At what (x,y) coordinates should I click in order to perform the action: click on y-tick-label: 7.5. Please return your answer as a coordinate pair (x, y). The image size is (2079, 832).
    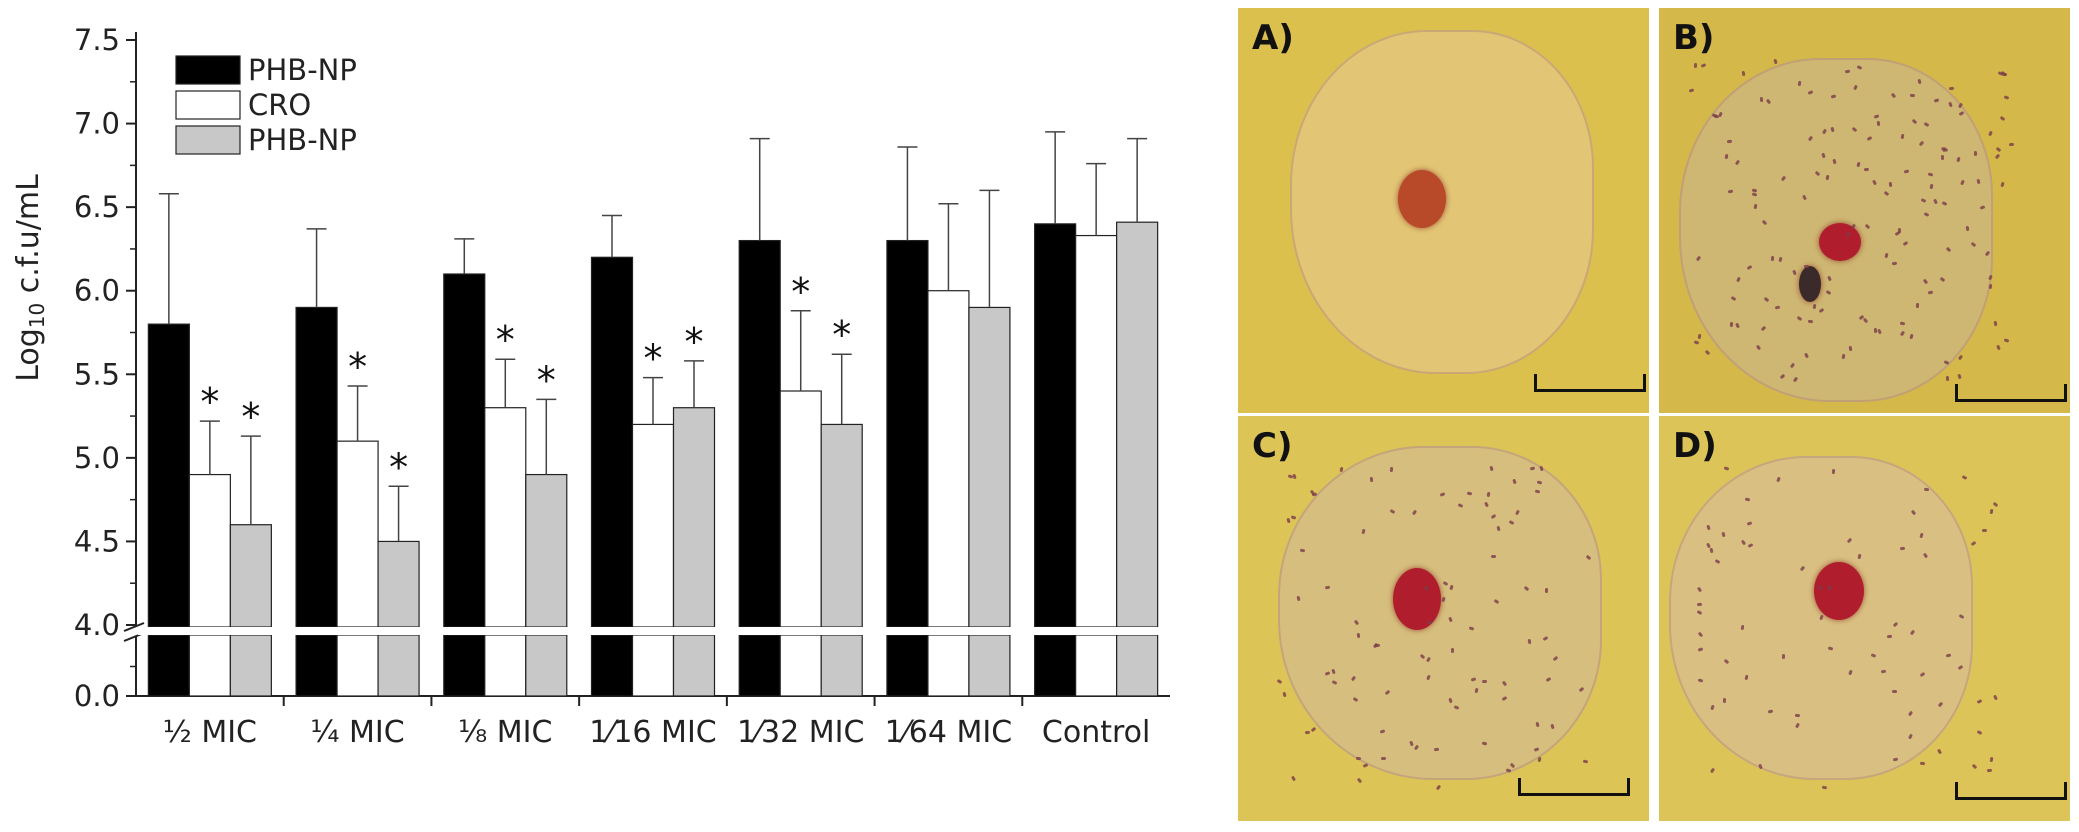
    Looking at the image, I should click on (97, 40).